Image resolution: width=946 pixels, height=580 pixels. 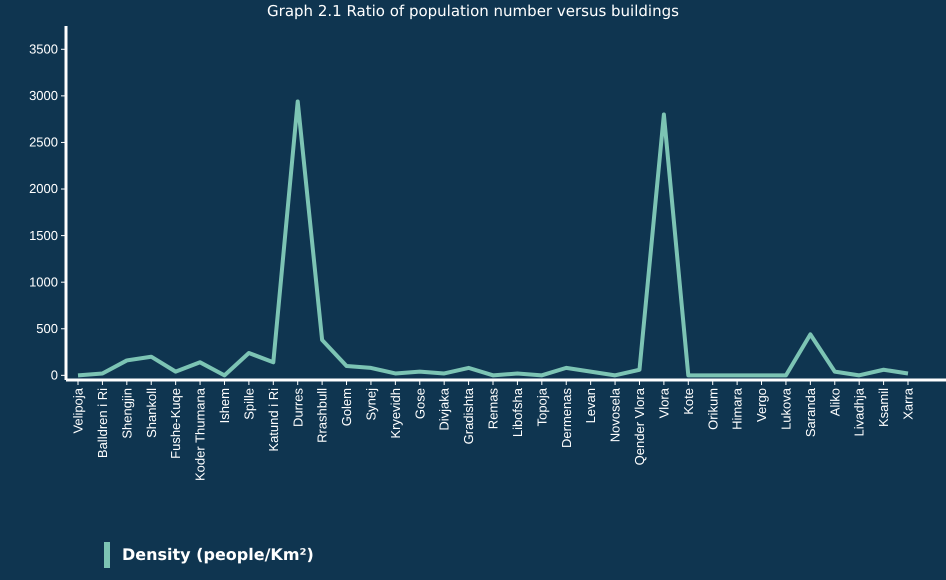 I want to click on x-tick-label: Shengjin, so click(x=126, y=413).